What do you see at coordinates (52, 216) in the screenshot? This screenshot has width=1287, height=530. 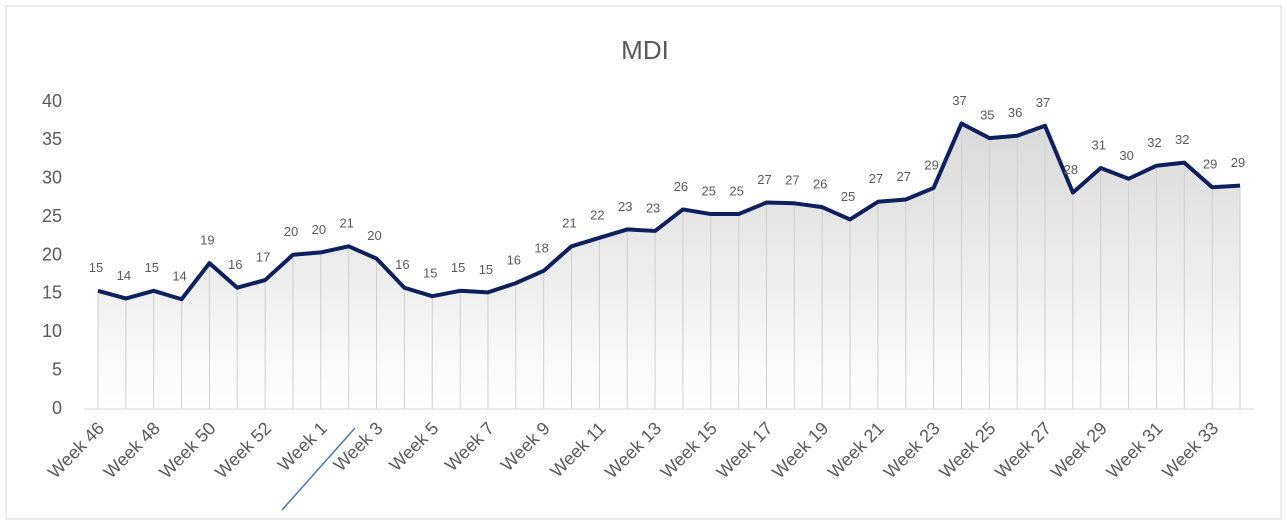 I see `y-tick-label: 25` at bounding box center [52, 216].